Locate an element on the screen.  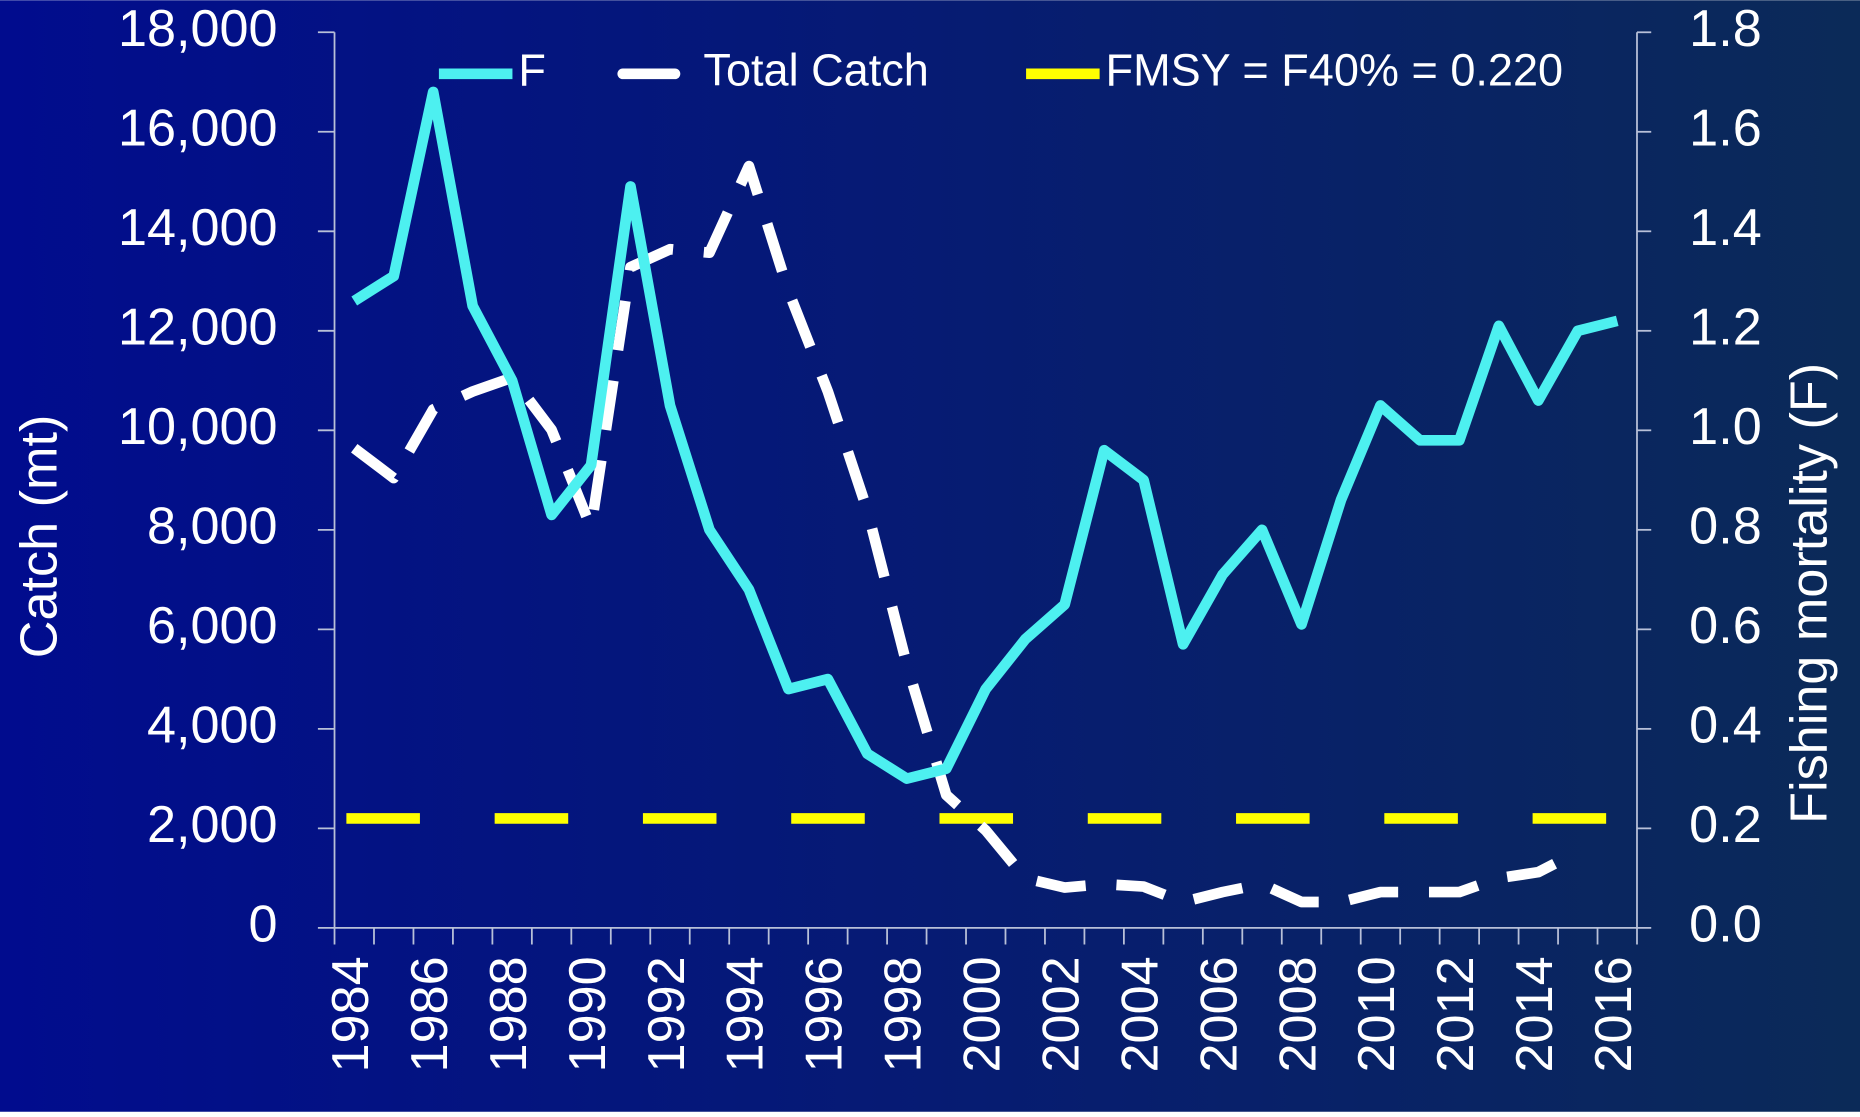
y2-tick-label: 0.0 is located at coordinates (1725, 925).